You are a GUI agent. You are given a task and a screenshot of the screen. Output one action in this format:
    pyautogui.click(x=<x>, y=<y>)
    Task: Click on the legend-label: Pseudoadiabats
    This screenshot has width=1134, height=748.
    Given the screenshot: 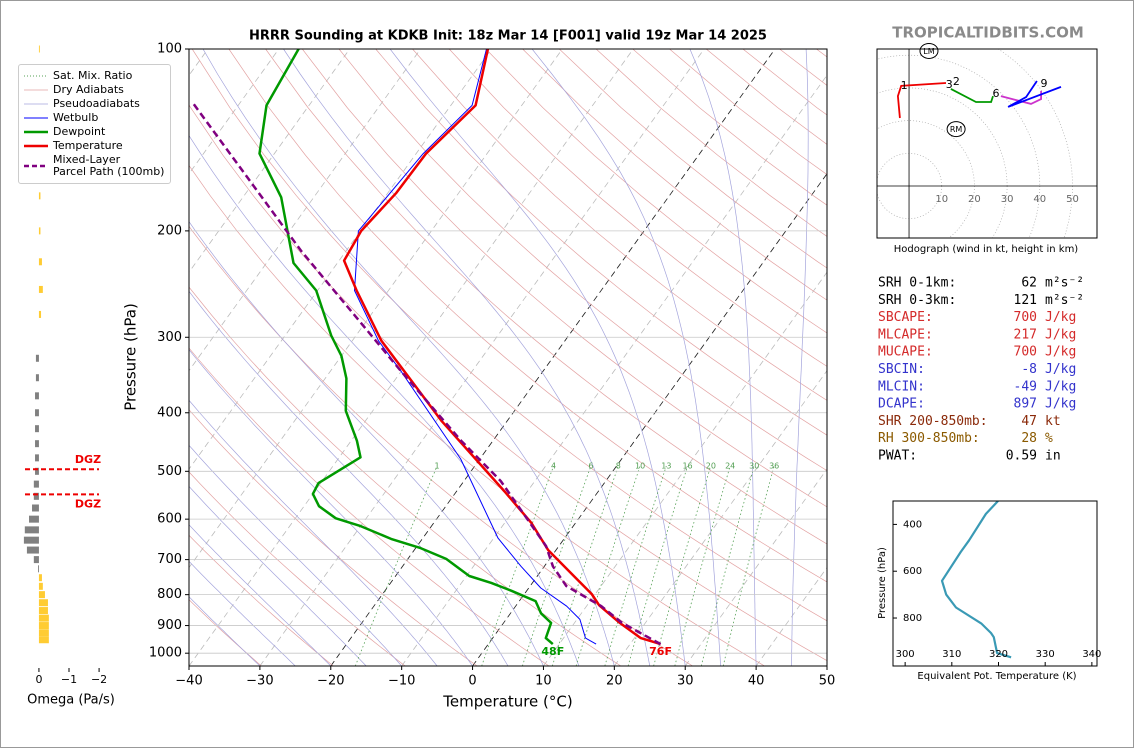 What is the action you would take?
    pyautogui.click(x=96, y=103)
    